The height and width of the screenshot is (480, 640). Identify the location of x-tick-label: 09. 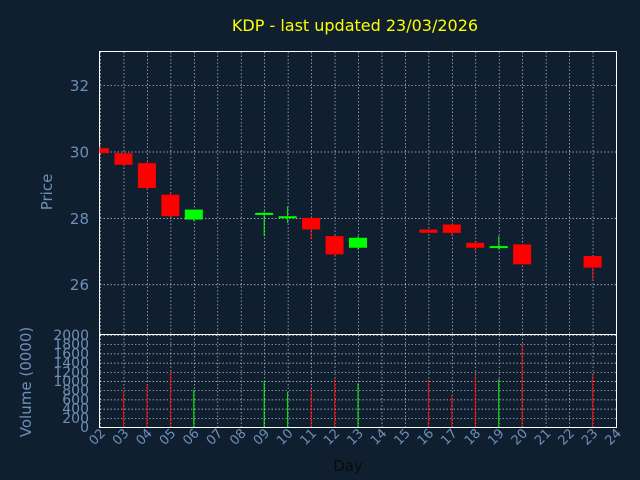
(262, 437).